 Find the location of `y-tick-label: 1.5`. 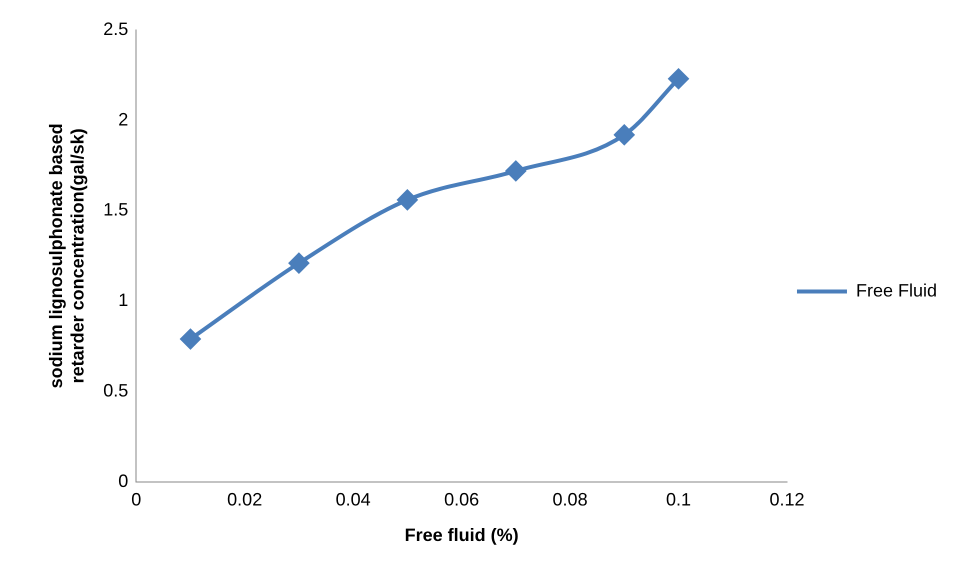

y-tick-label: 1.5 is located at coordinates (115, 210).